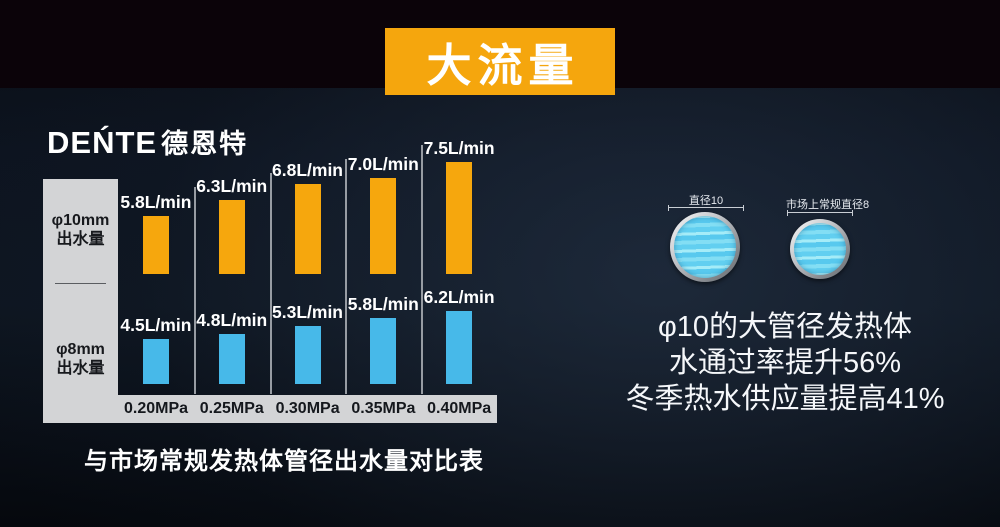  I want to click on bar-value-label: 6.3L/min, so click(232, 186).